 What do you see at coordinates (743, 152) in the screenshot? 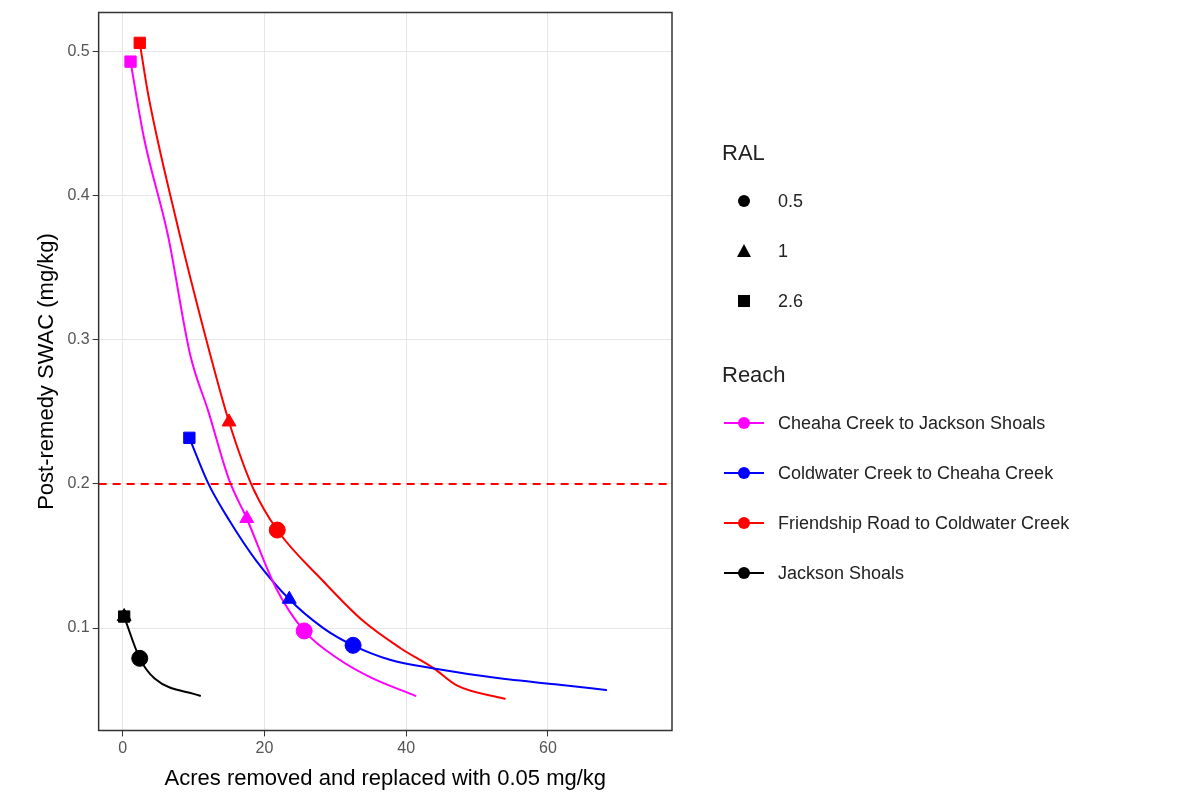
I see `text: RAL` at bounding box center [743, 152].